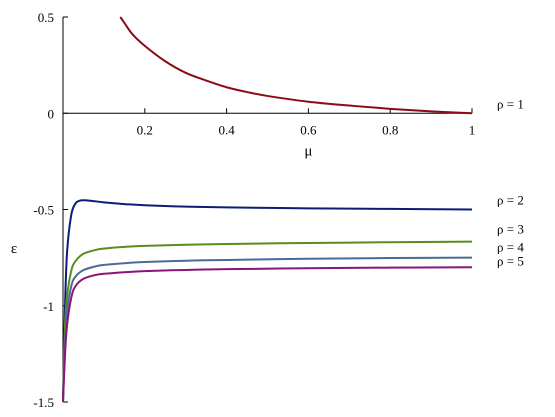  What do you see at coordinates (510, 229) in the screenshot?
I see `series-label-rho-3: ρ = 3` at bounding box center [510, 229].